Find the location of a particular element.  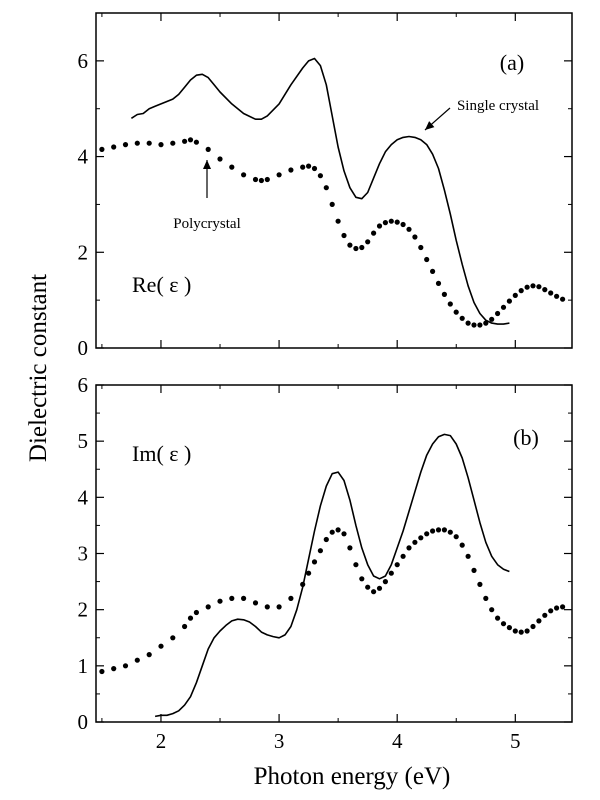

annotation-single-crystal: Single crystal is located at coordinates (498, 106).